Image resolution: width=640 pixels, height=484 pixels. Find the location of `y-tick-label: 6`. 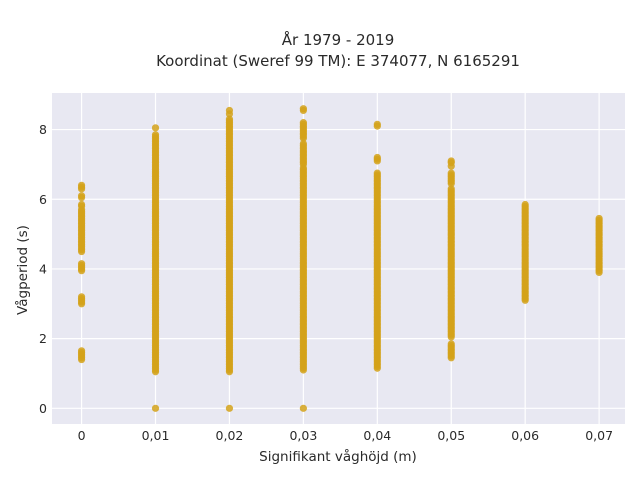

y-tick-label: 6 is located at coordinates (43, 199).